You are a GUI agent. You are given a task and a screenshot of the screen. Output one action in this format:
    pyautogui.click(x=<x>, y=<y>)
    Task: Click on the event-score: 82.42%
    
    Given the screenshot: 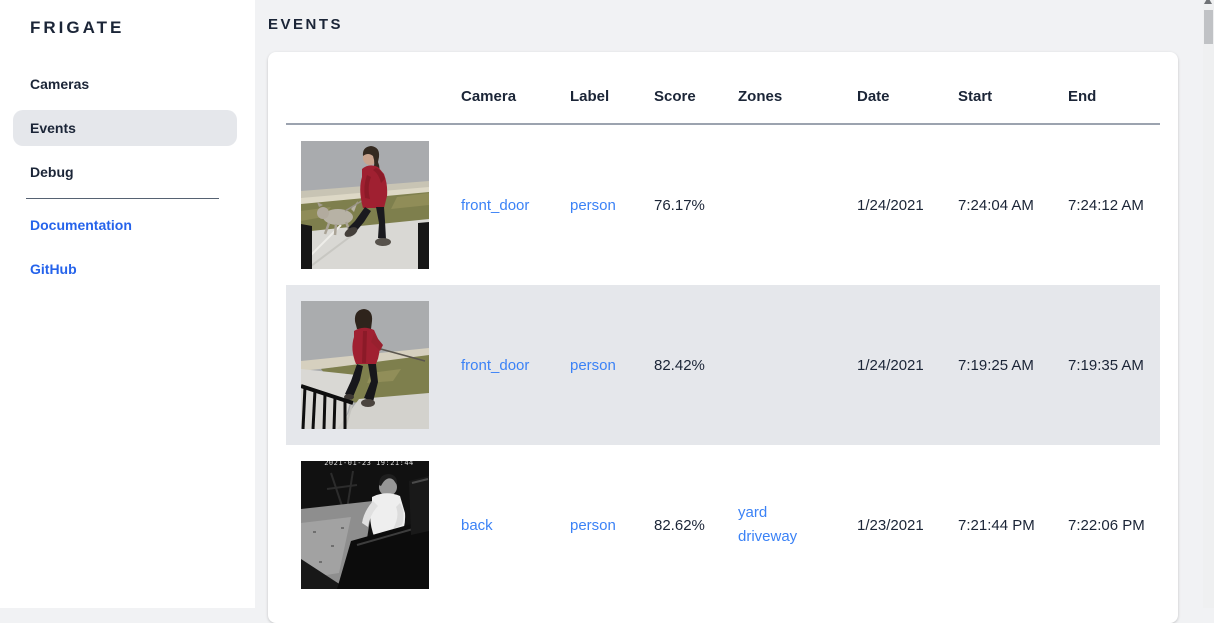 What is the action you would take?
    pyautogui.click(x=679, y=365)
    